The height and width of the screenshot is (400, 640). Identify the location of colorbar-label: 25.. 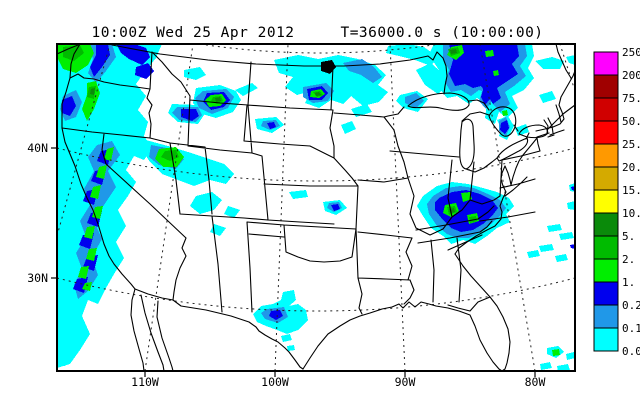
(631, 144).